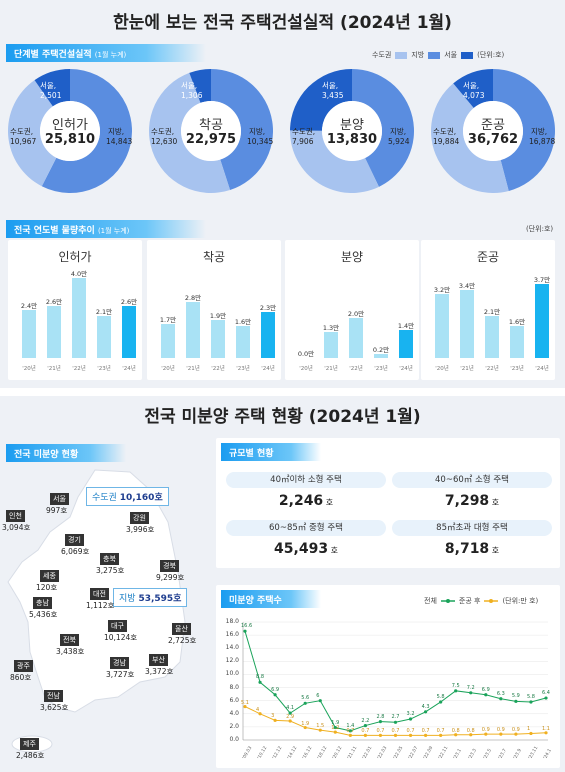 Image resolution: width=565 pixels, height=772 pixels. I want to click on map-region-name: 대전, so click(99, 594).